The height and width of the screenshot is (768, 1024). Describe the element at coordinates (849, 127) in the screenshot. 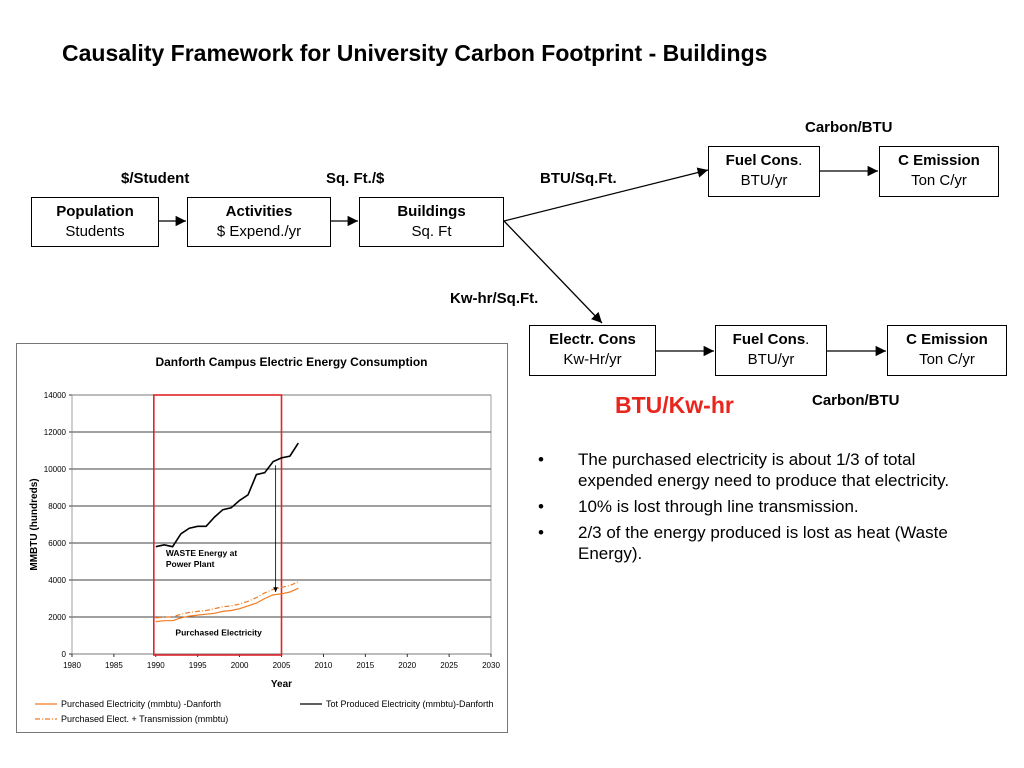

I see `label-carbon-btu-top: Carbon/BTU` at that location.